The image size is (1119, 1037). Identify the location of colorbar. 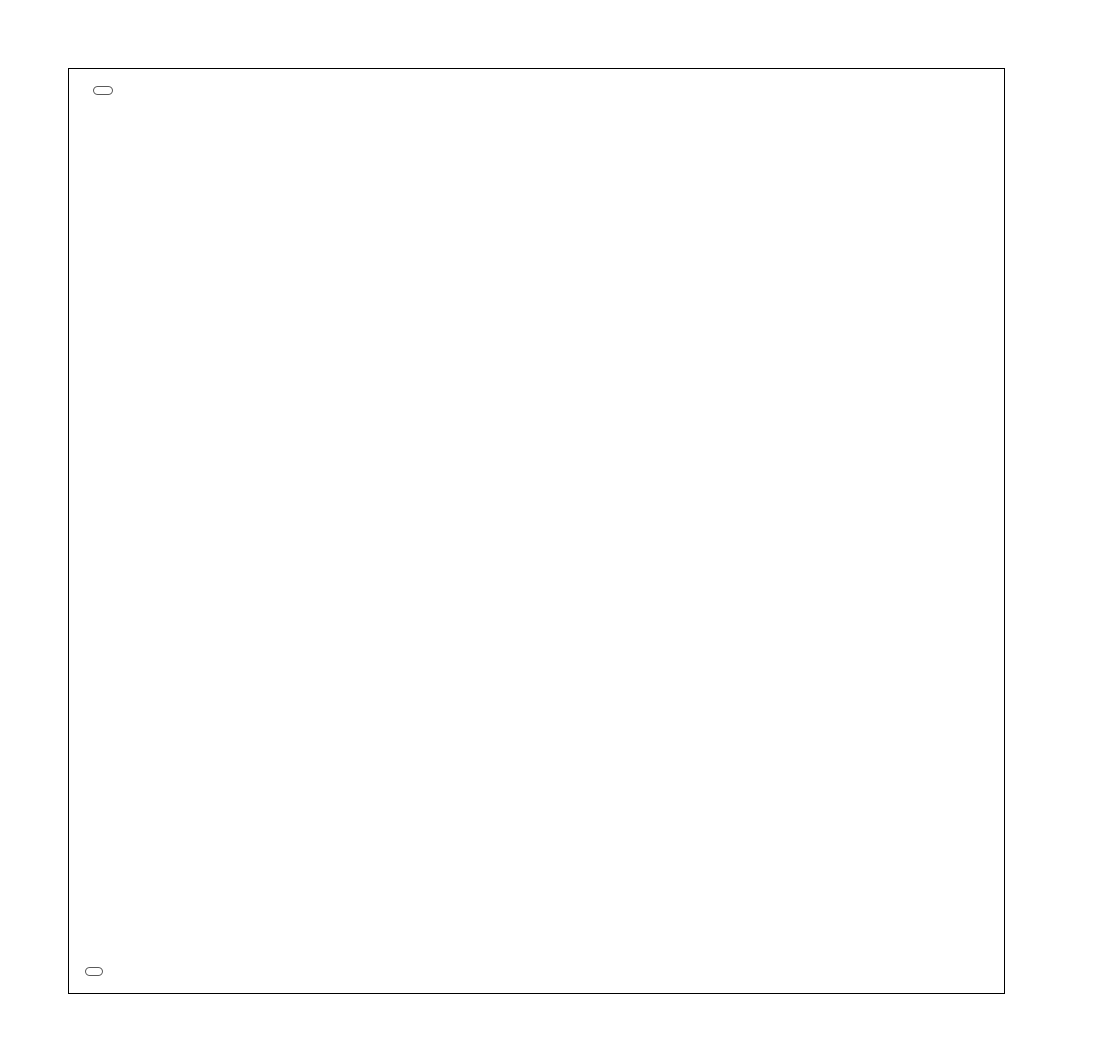
(1030, 537).